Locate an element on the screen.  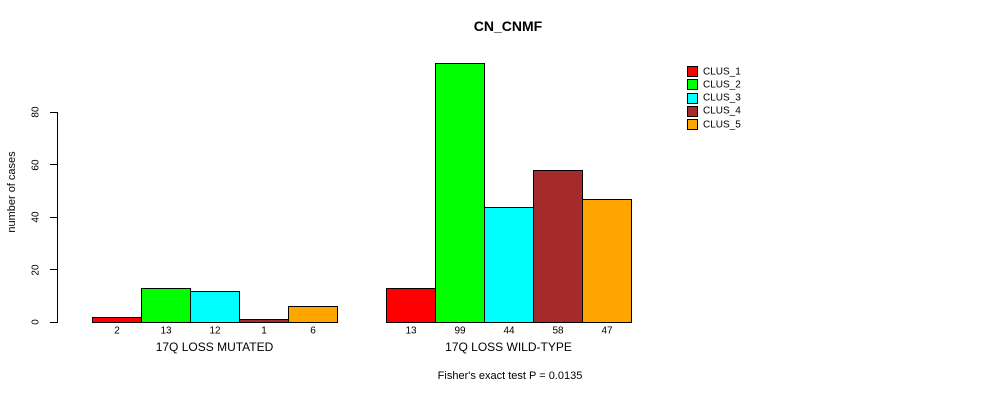
bar-value-label: 47 is located at coordinates (607, 331).